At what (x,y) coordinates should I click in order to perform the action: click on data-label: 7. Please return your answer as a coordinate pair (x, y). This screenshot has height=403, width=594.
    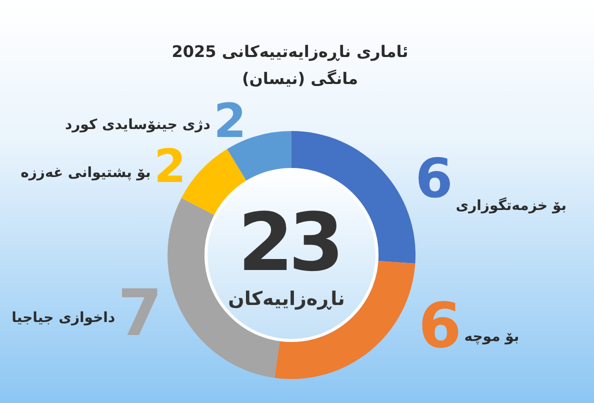
    Looking at the image, I should click on (140, 314).